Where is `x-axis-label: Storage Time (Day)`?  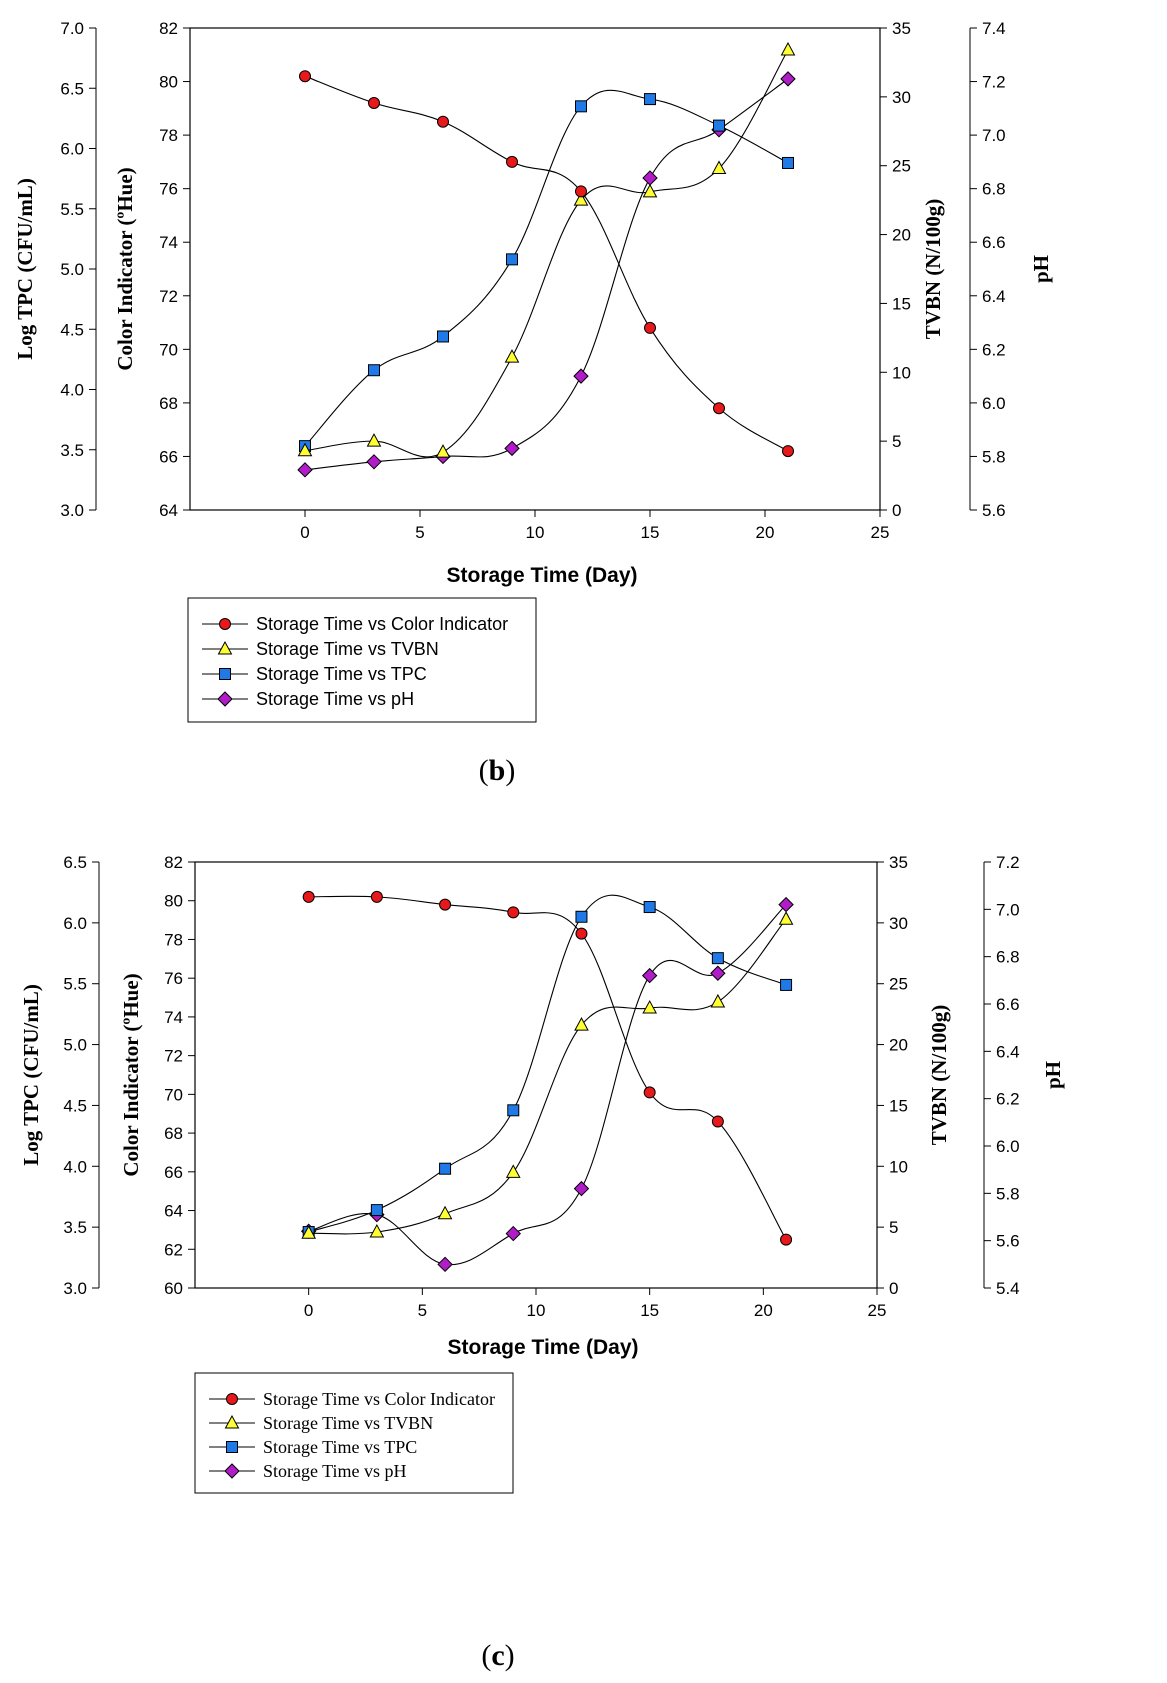
x-axis-label: Storage Time (Day) is located at coordinates (543, 1347).